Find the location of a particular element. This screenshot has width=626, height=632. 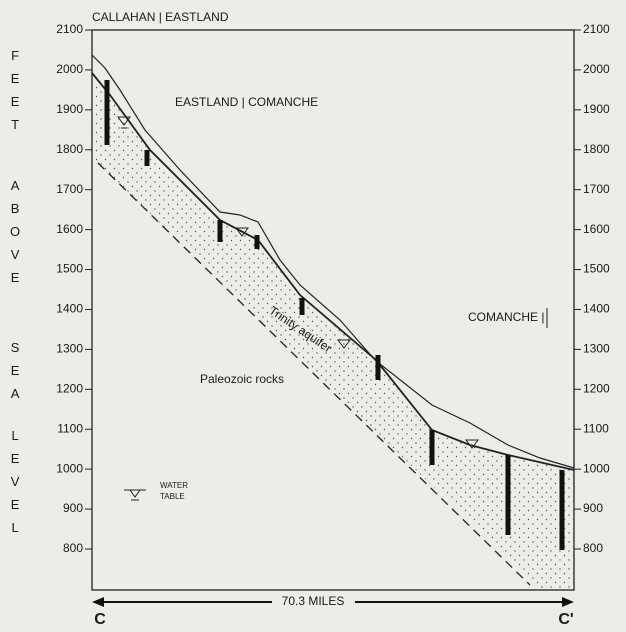

legend-label: WATER is located at coordinates (174, 485).